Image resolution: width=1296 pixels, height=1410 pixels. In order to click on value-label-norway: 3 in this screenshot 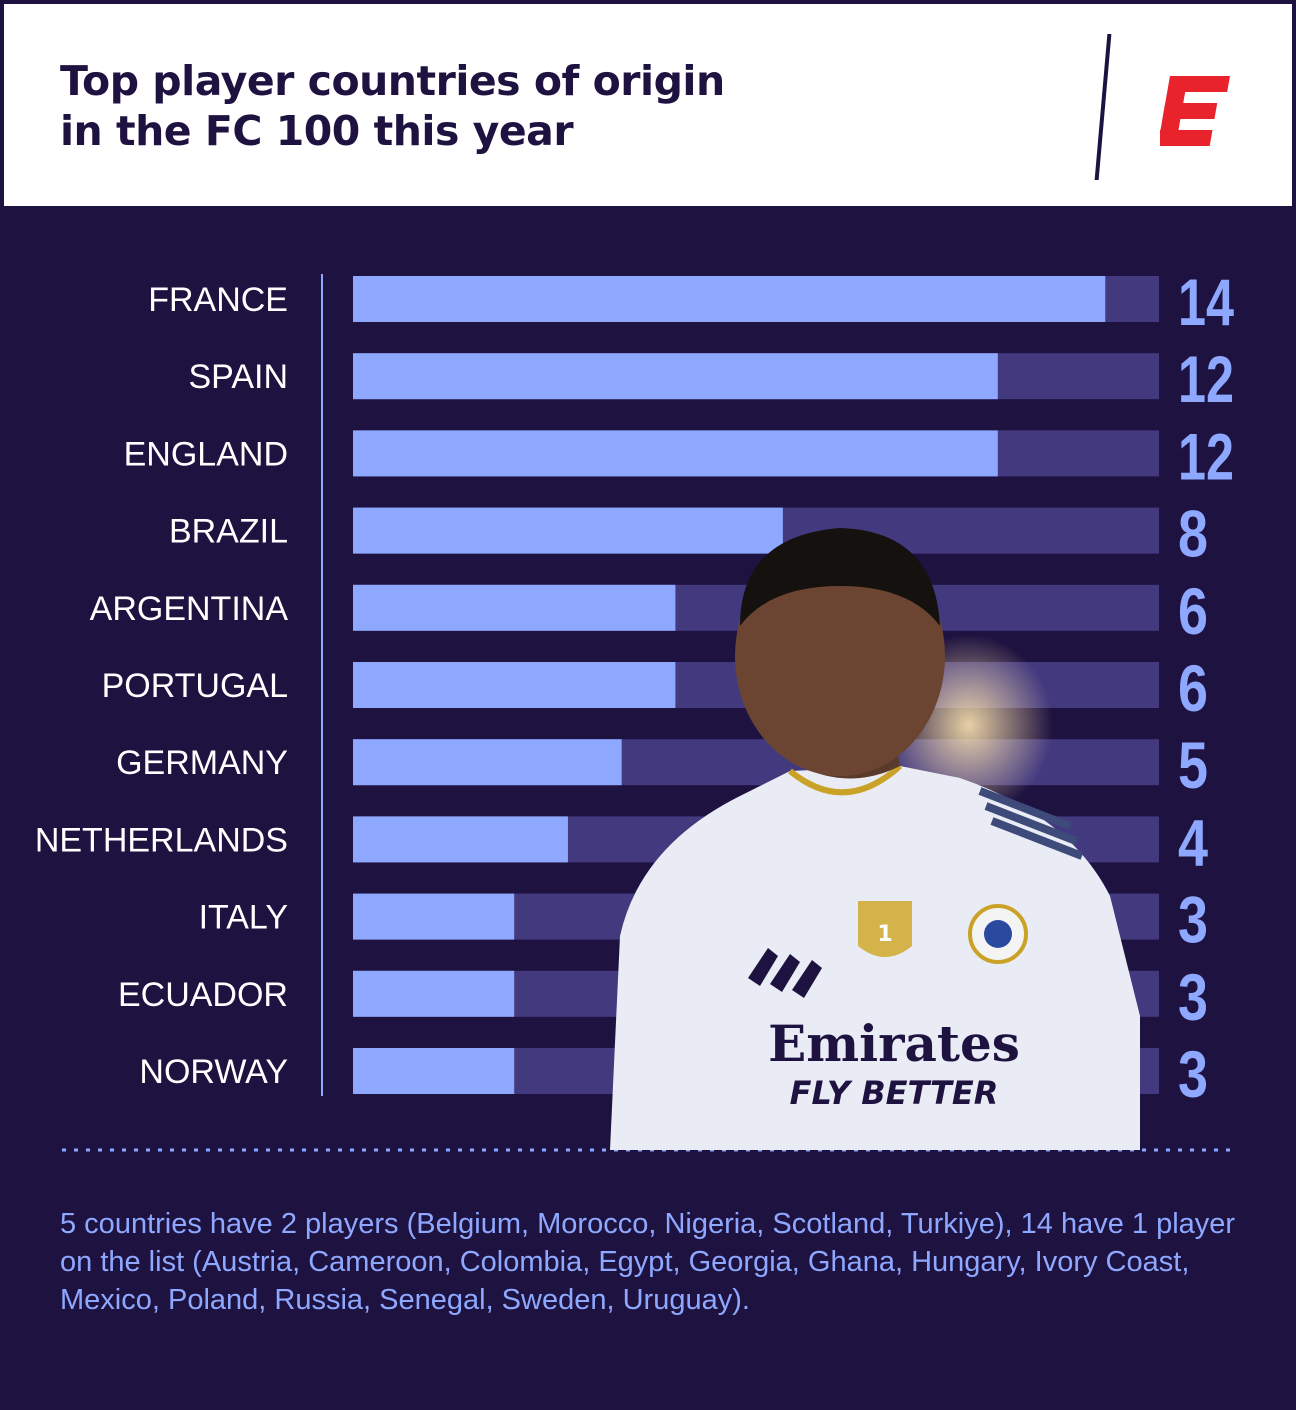, I will do `click(1193, 1074)`.